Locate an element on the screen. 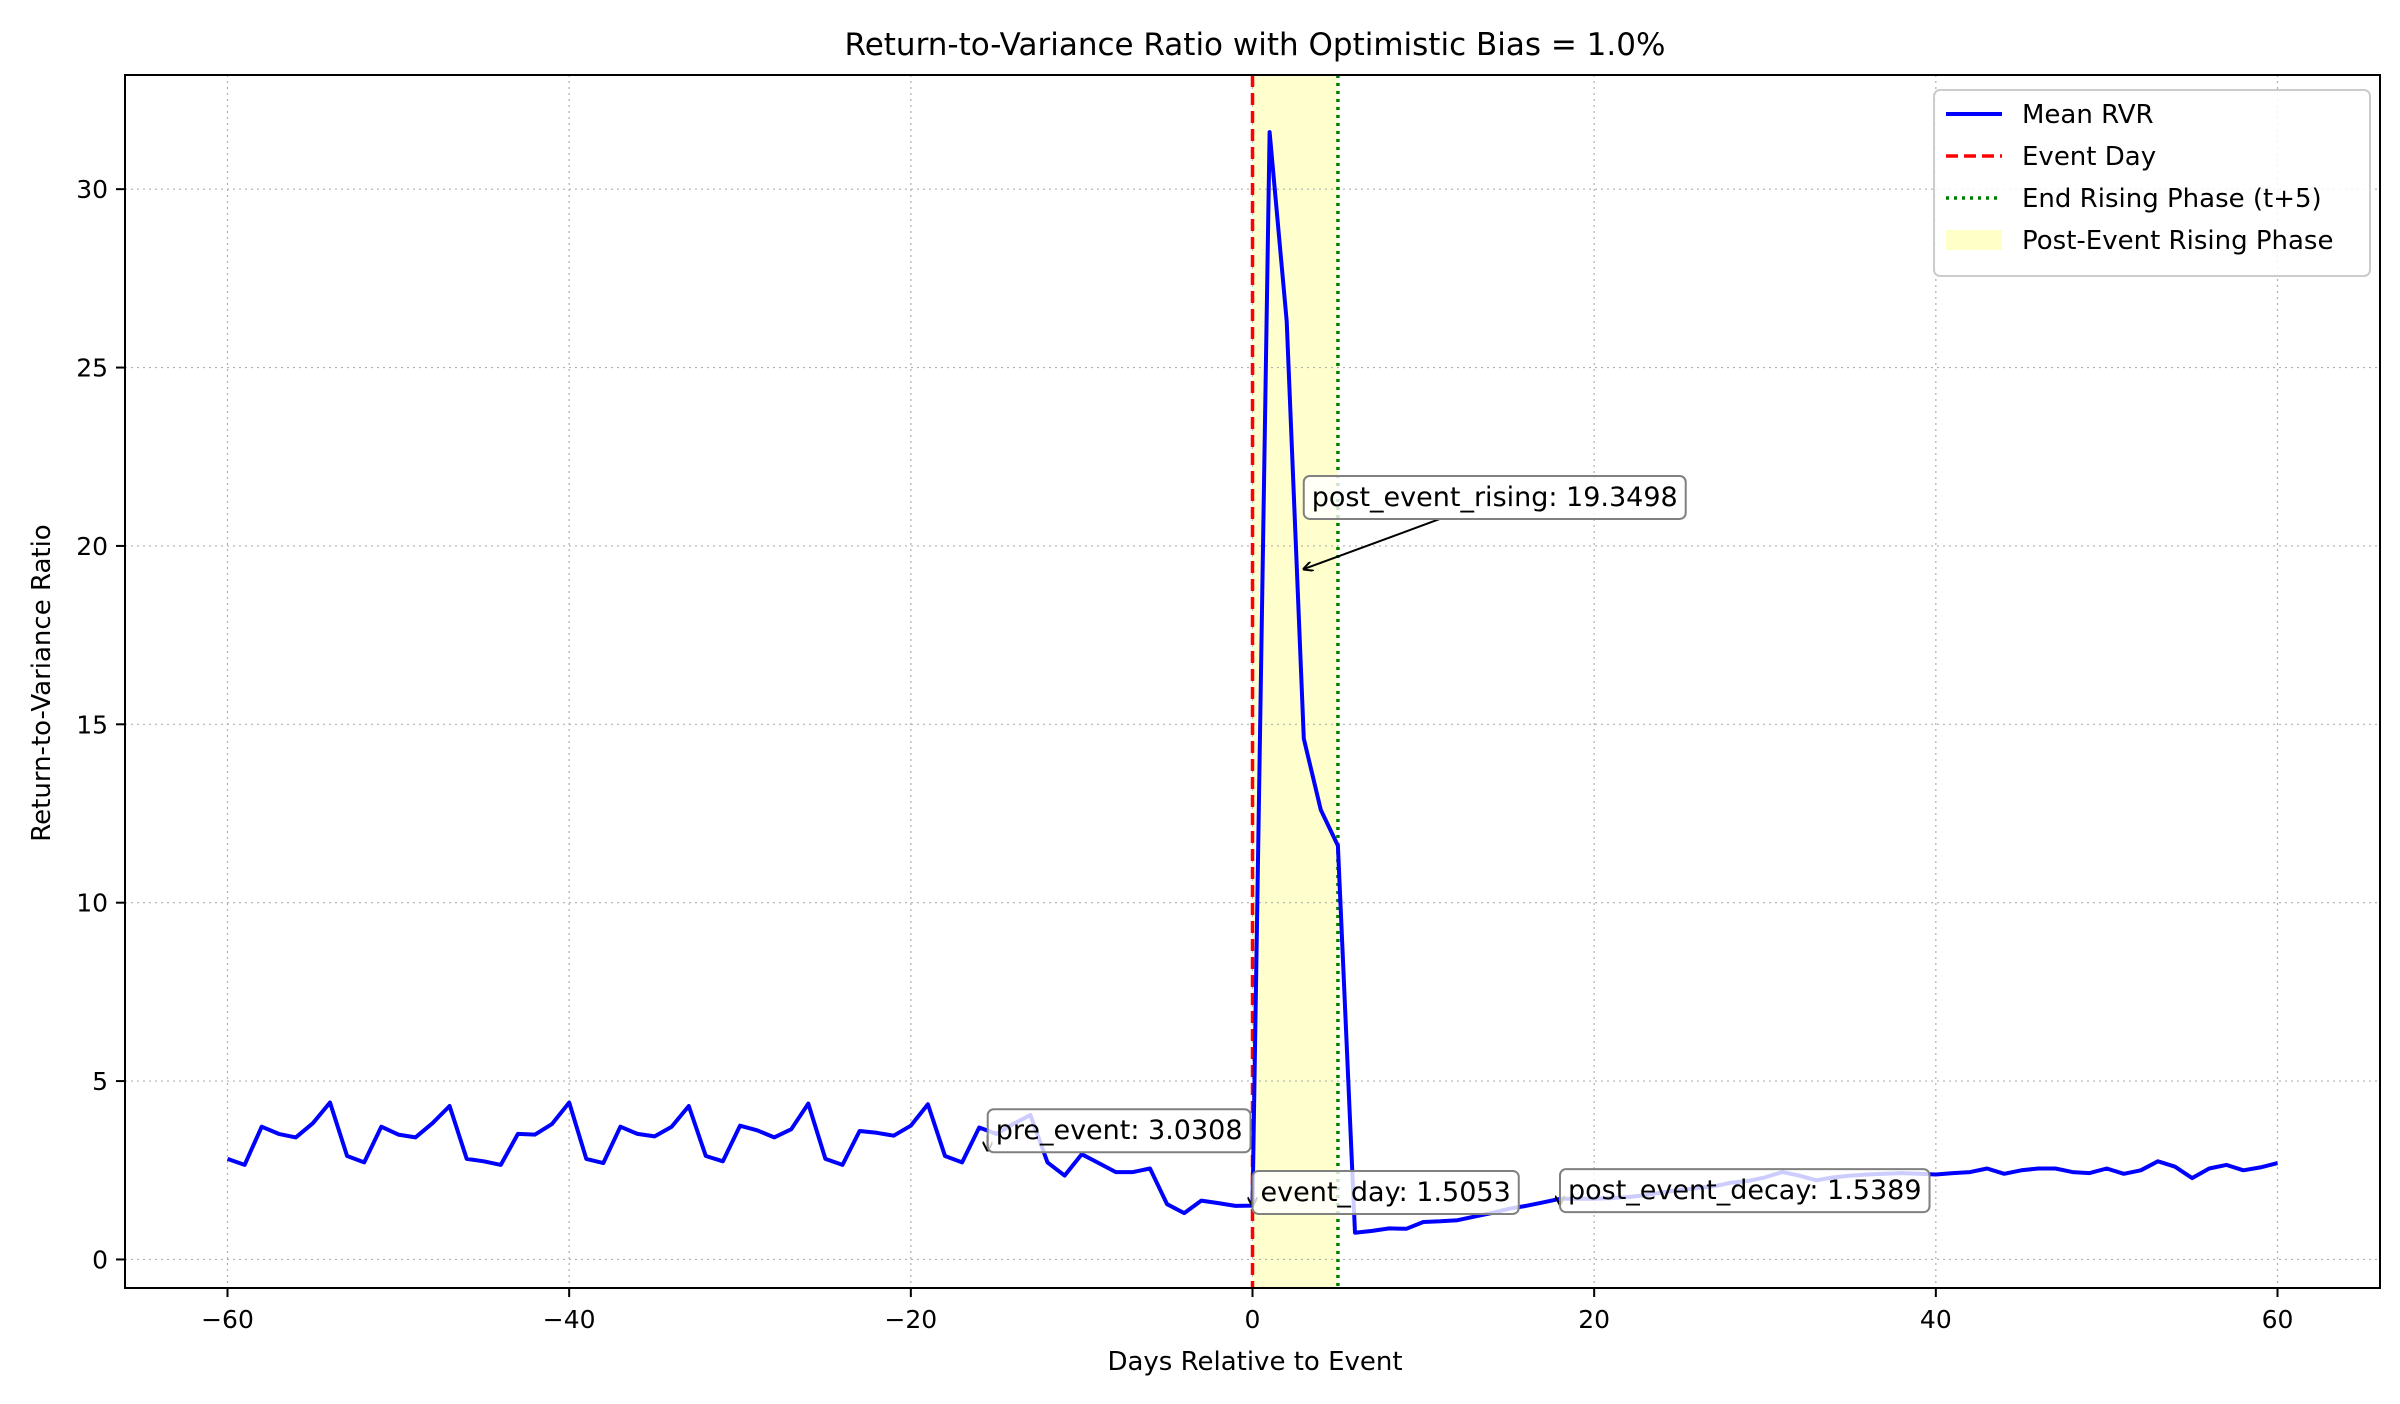 The width and height of the screenshot is (2400, 1404). legend-label: Mean RVR is located at coordinates (2088, 115).